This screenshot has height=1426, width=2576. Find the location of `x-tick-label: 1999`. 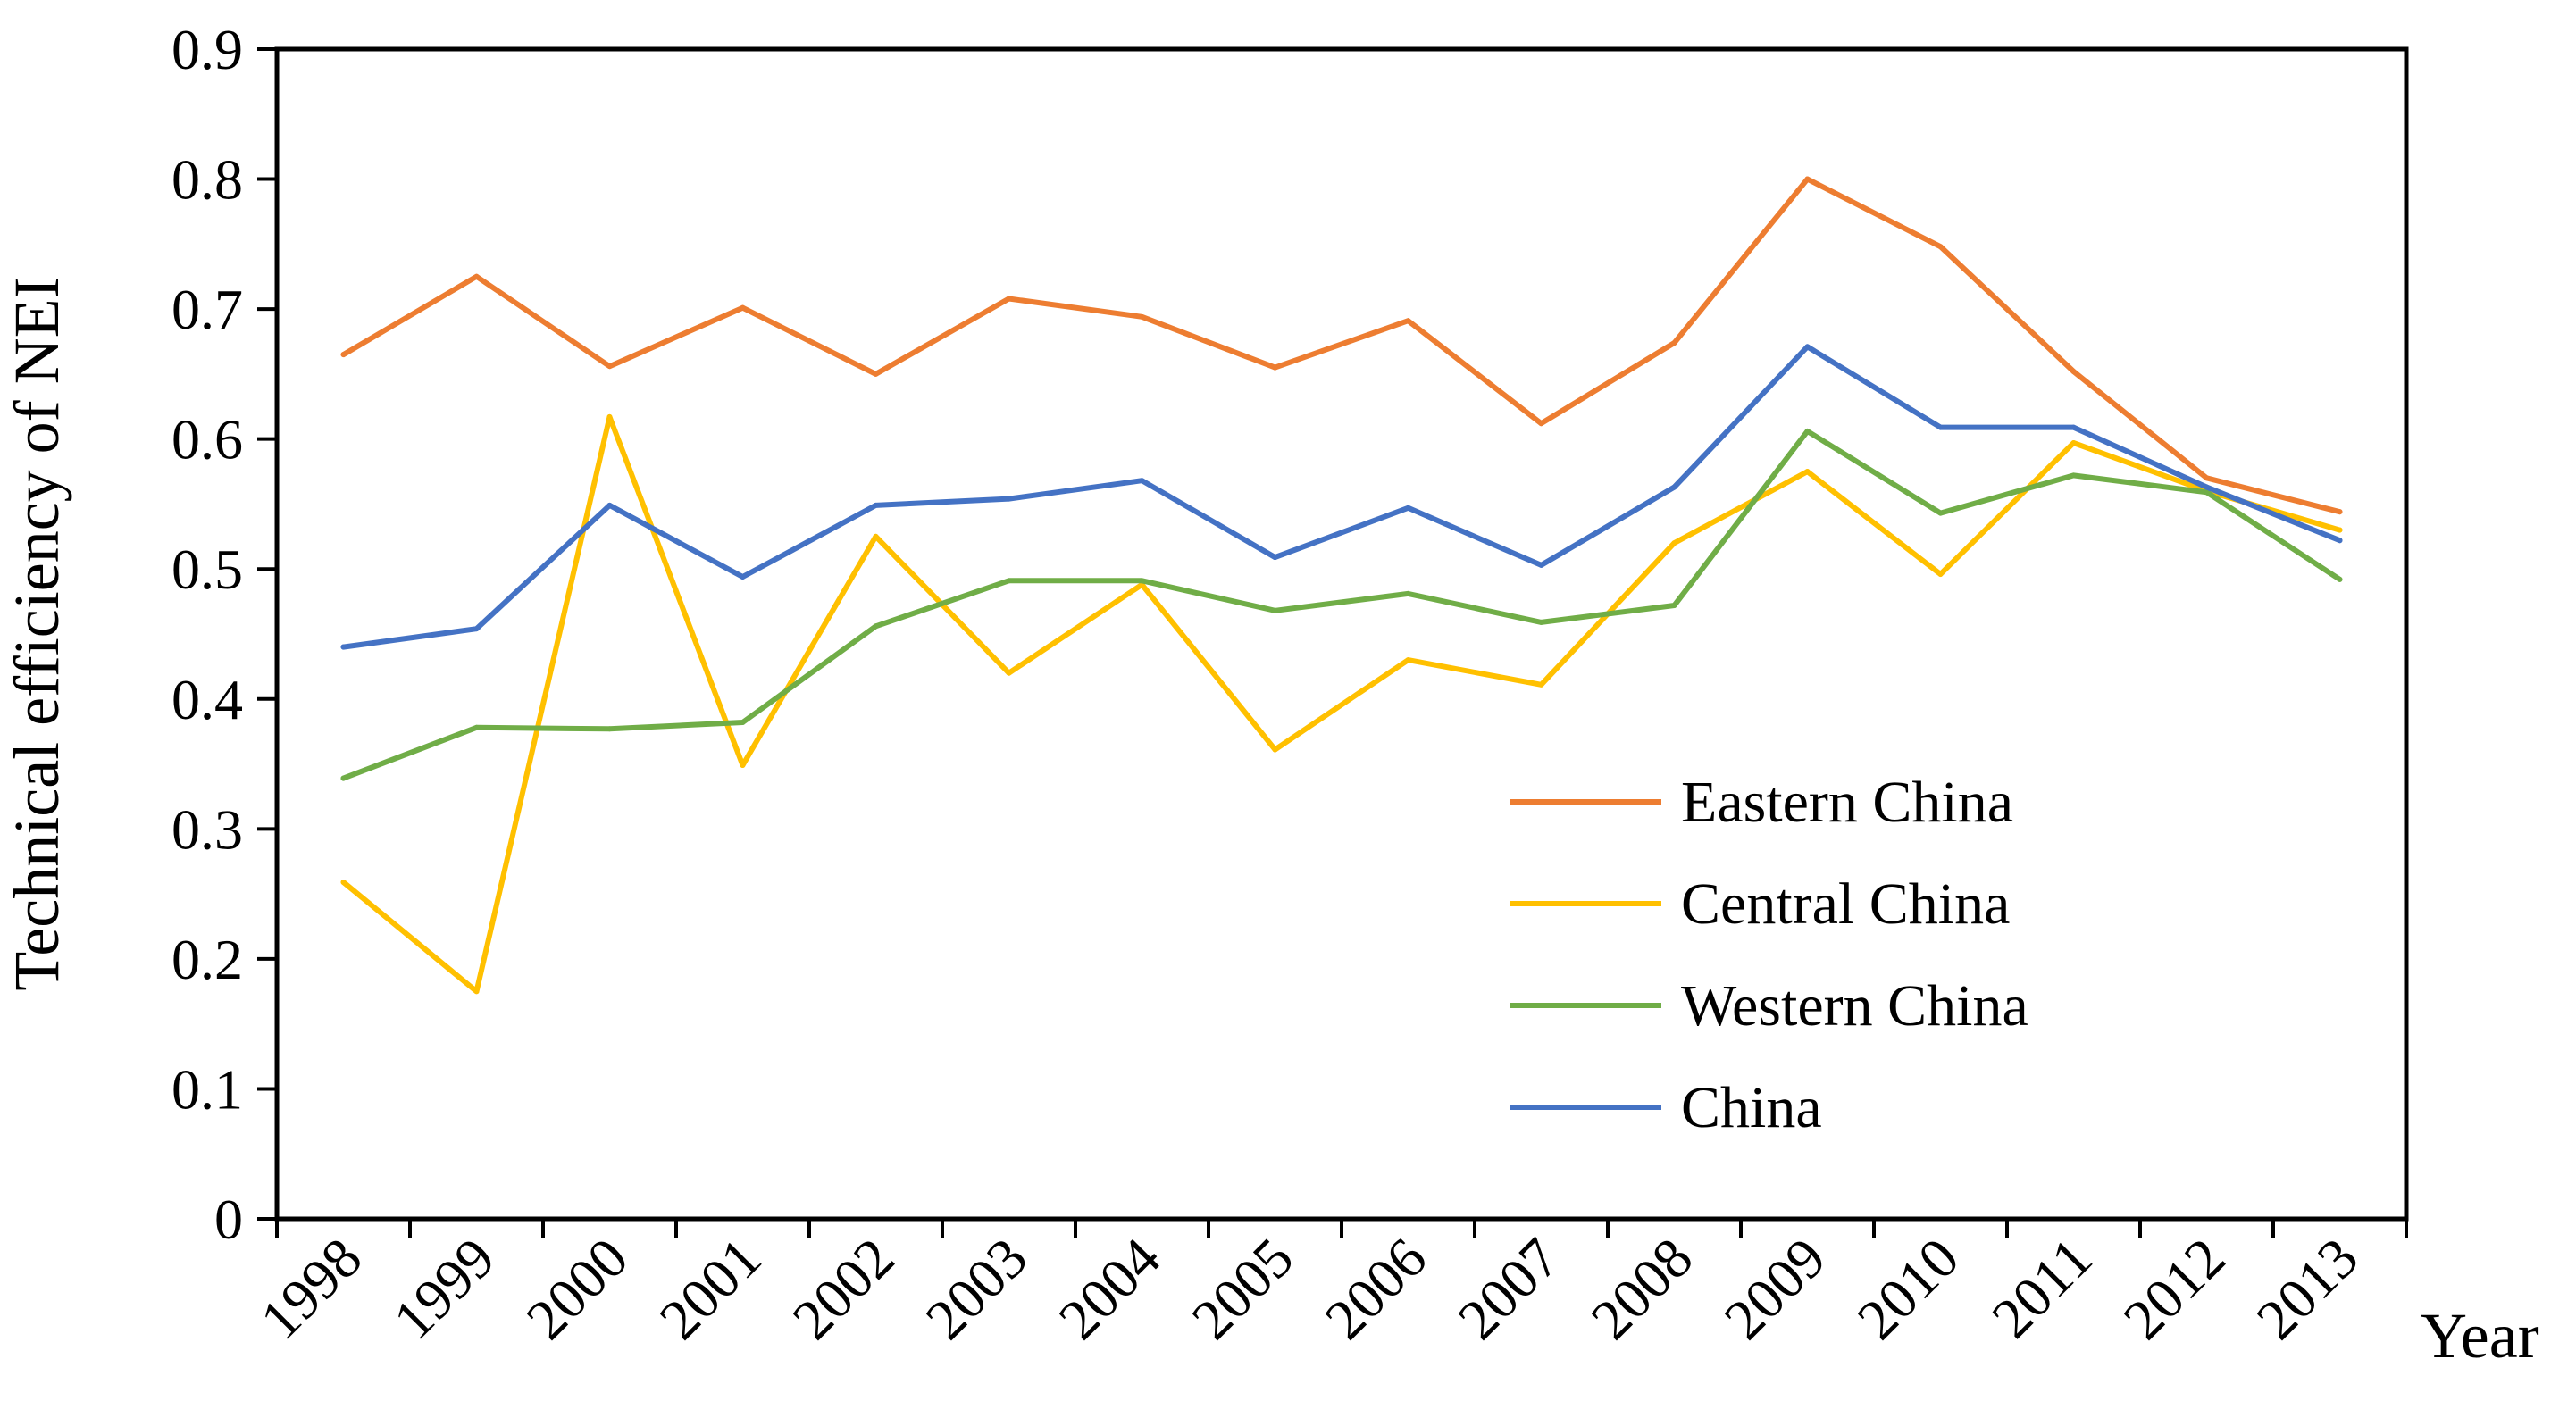

x-tick-label: 1999 is located at coordinates (444, 1289).